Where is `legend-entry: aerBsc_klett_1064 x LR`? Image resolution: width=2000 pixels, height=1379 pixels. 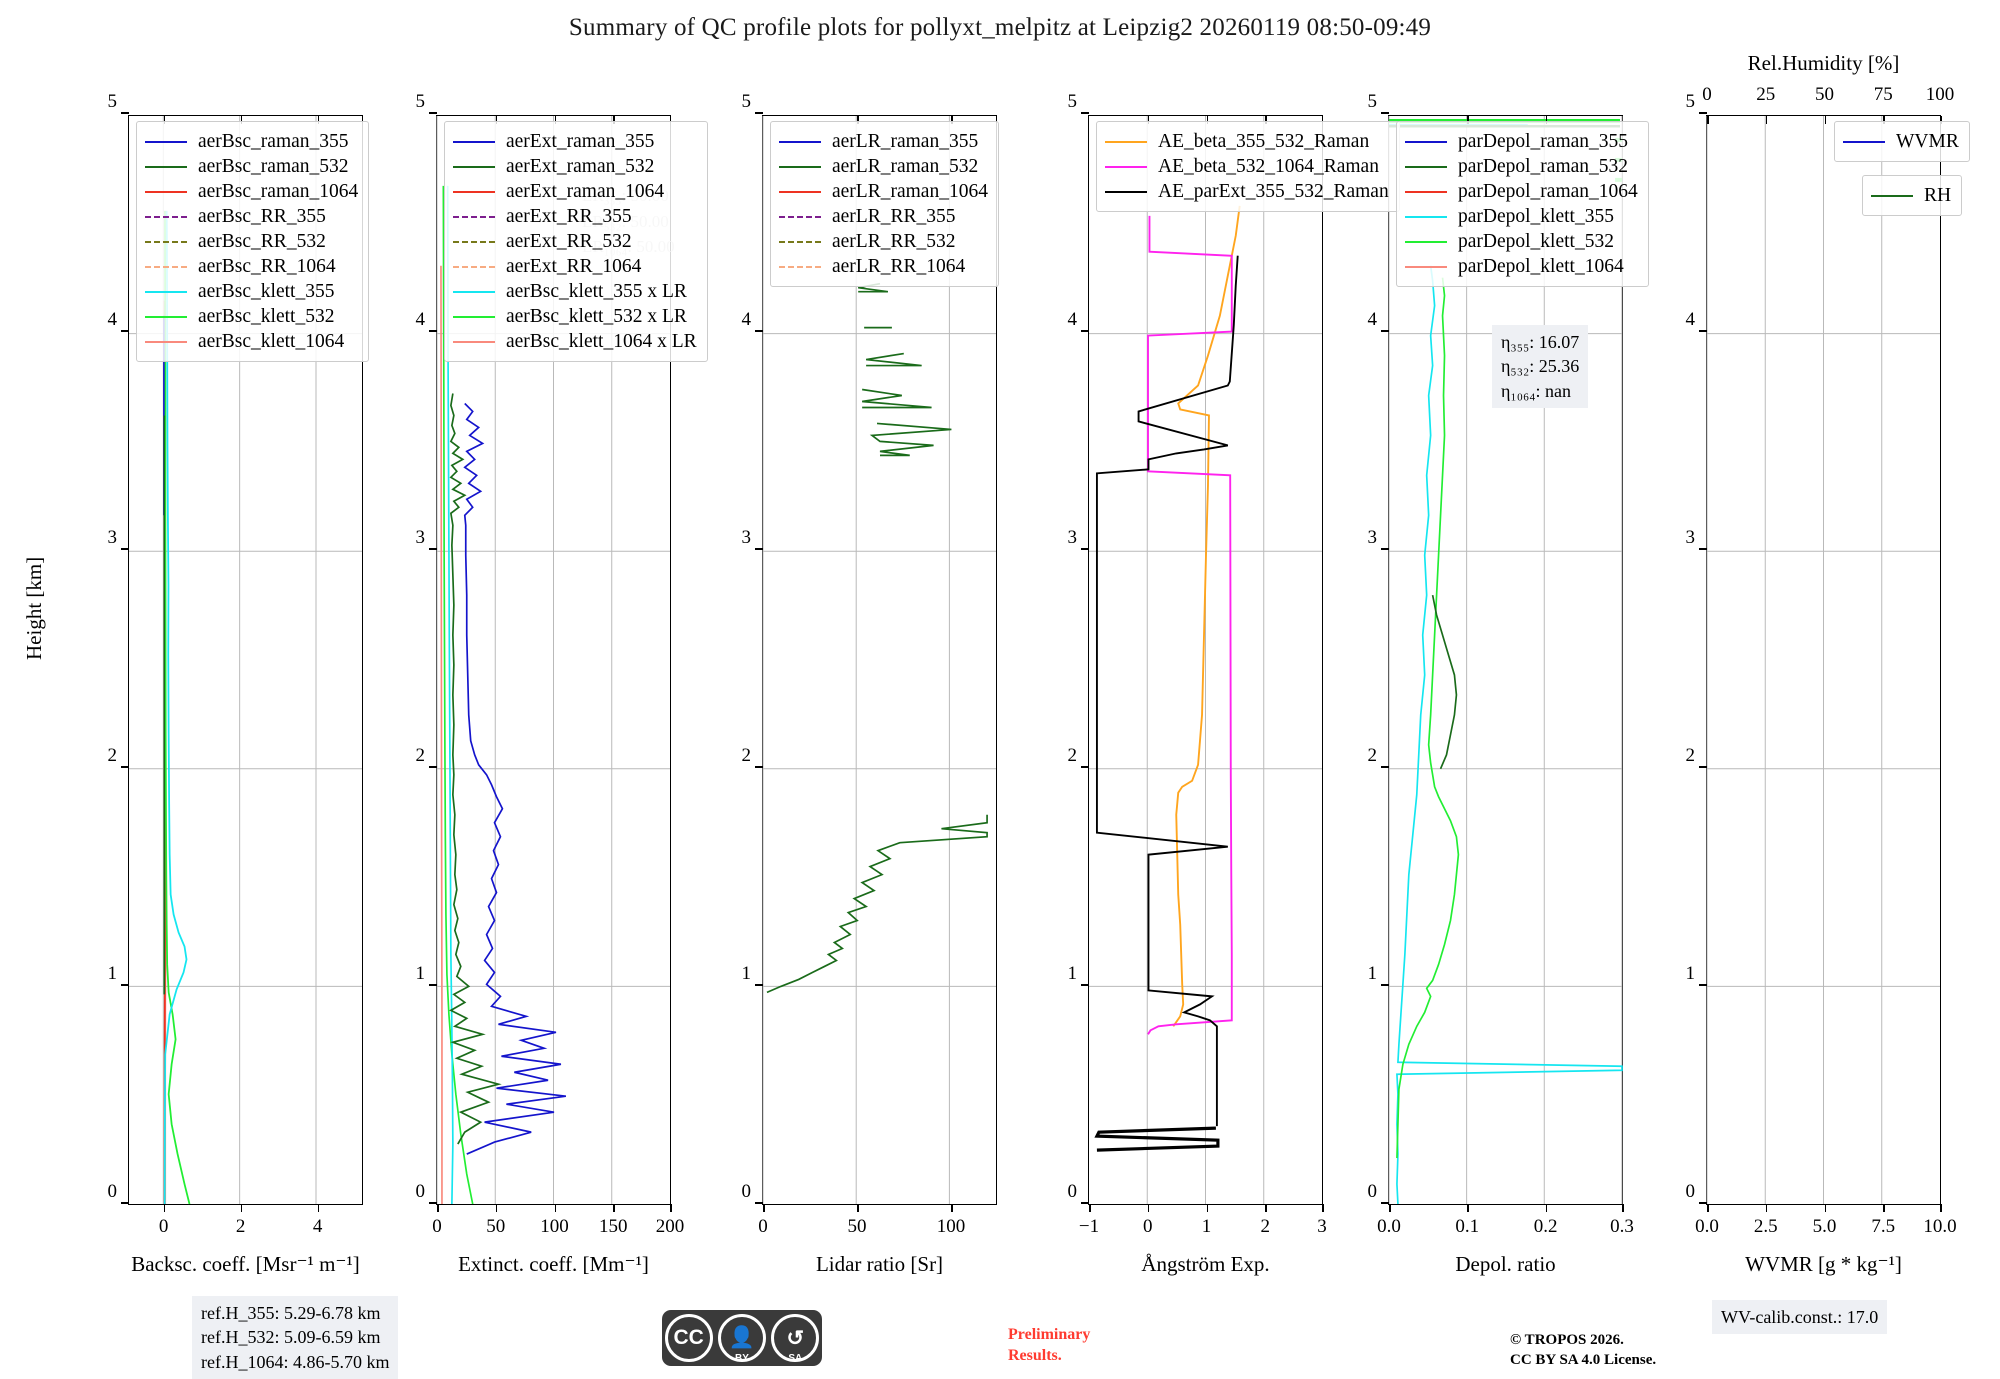
legend-entry: aerBsc_klett_1064 x LR is located at coordinates (575, 341).